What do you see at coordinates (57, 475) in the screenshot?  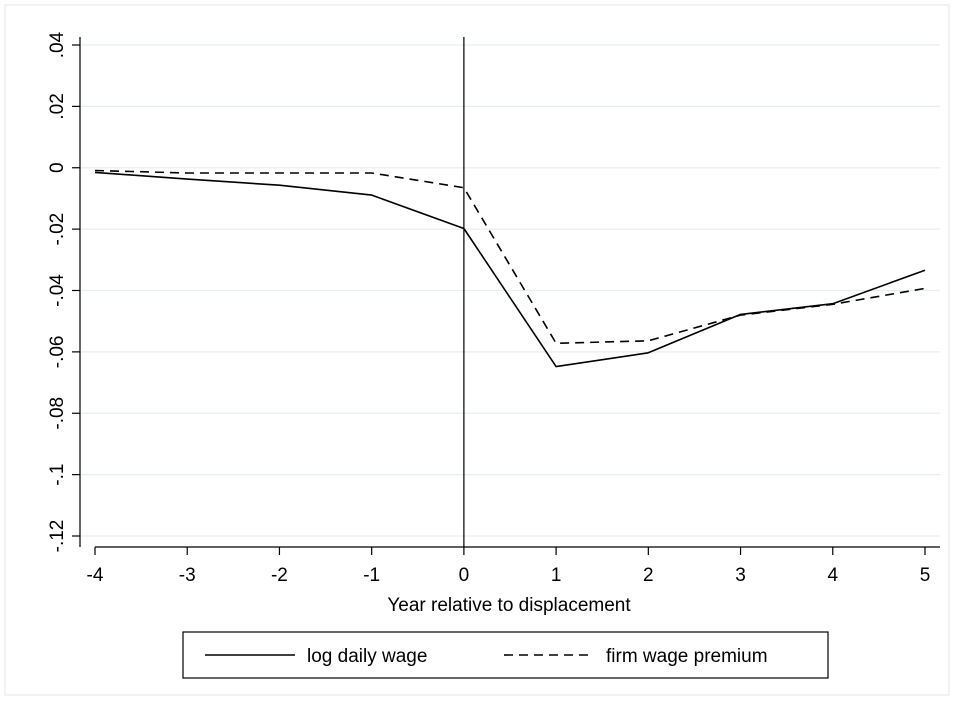 I see `y-tick-label: -.1` at bounding box center [57, 475].